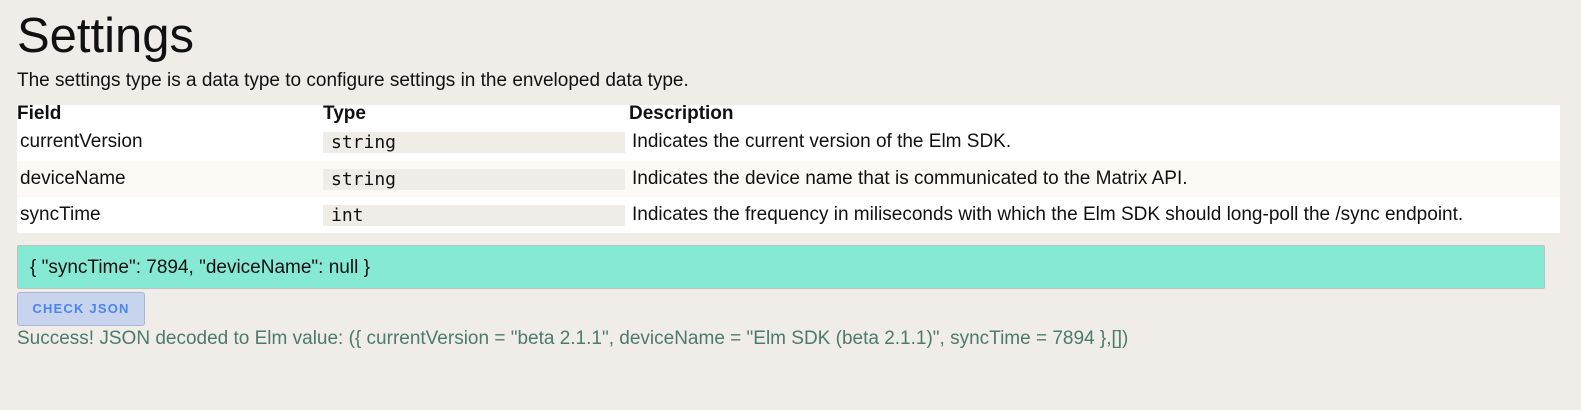 The height and width of the screenshot is (410, 1581). I want to click on check-json-button: CHECK JSON, so click(81, 309).